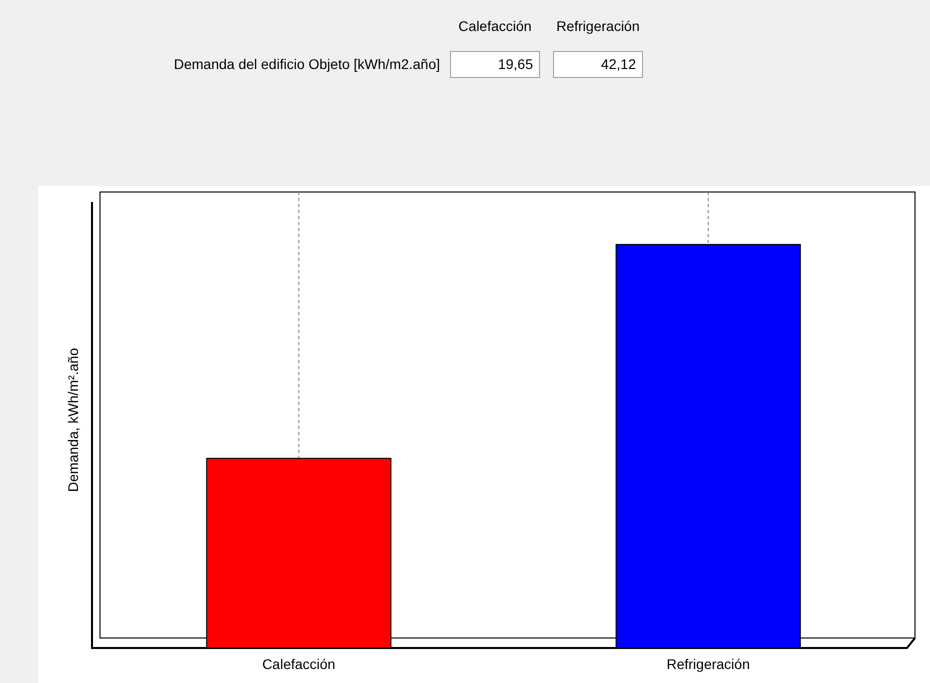 The width and height of the screenshot is (930, 683). What do you see at coordinates (73, 420) in the screenshot?
I see `y-axis-title: Demanda, kWh/m².año` at bounding box center [73, 420].